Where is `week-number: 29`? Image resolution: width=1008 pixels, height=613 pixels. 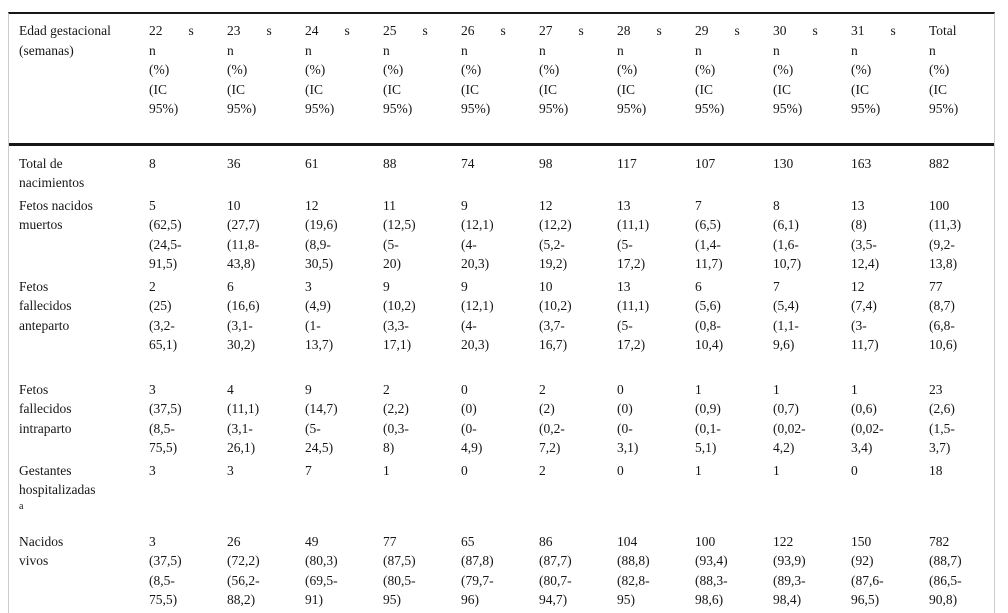
week-number: 29 is located at coordinates (702, 30).